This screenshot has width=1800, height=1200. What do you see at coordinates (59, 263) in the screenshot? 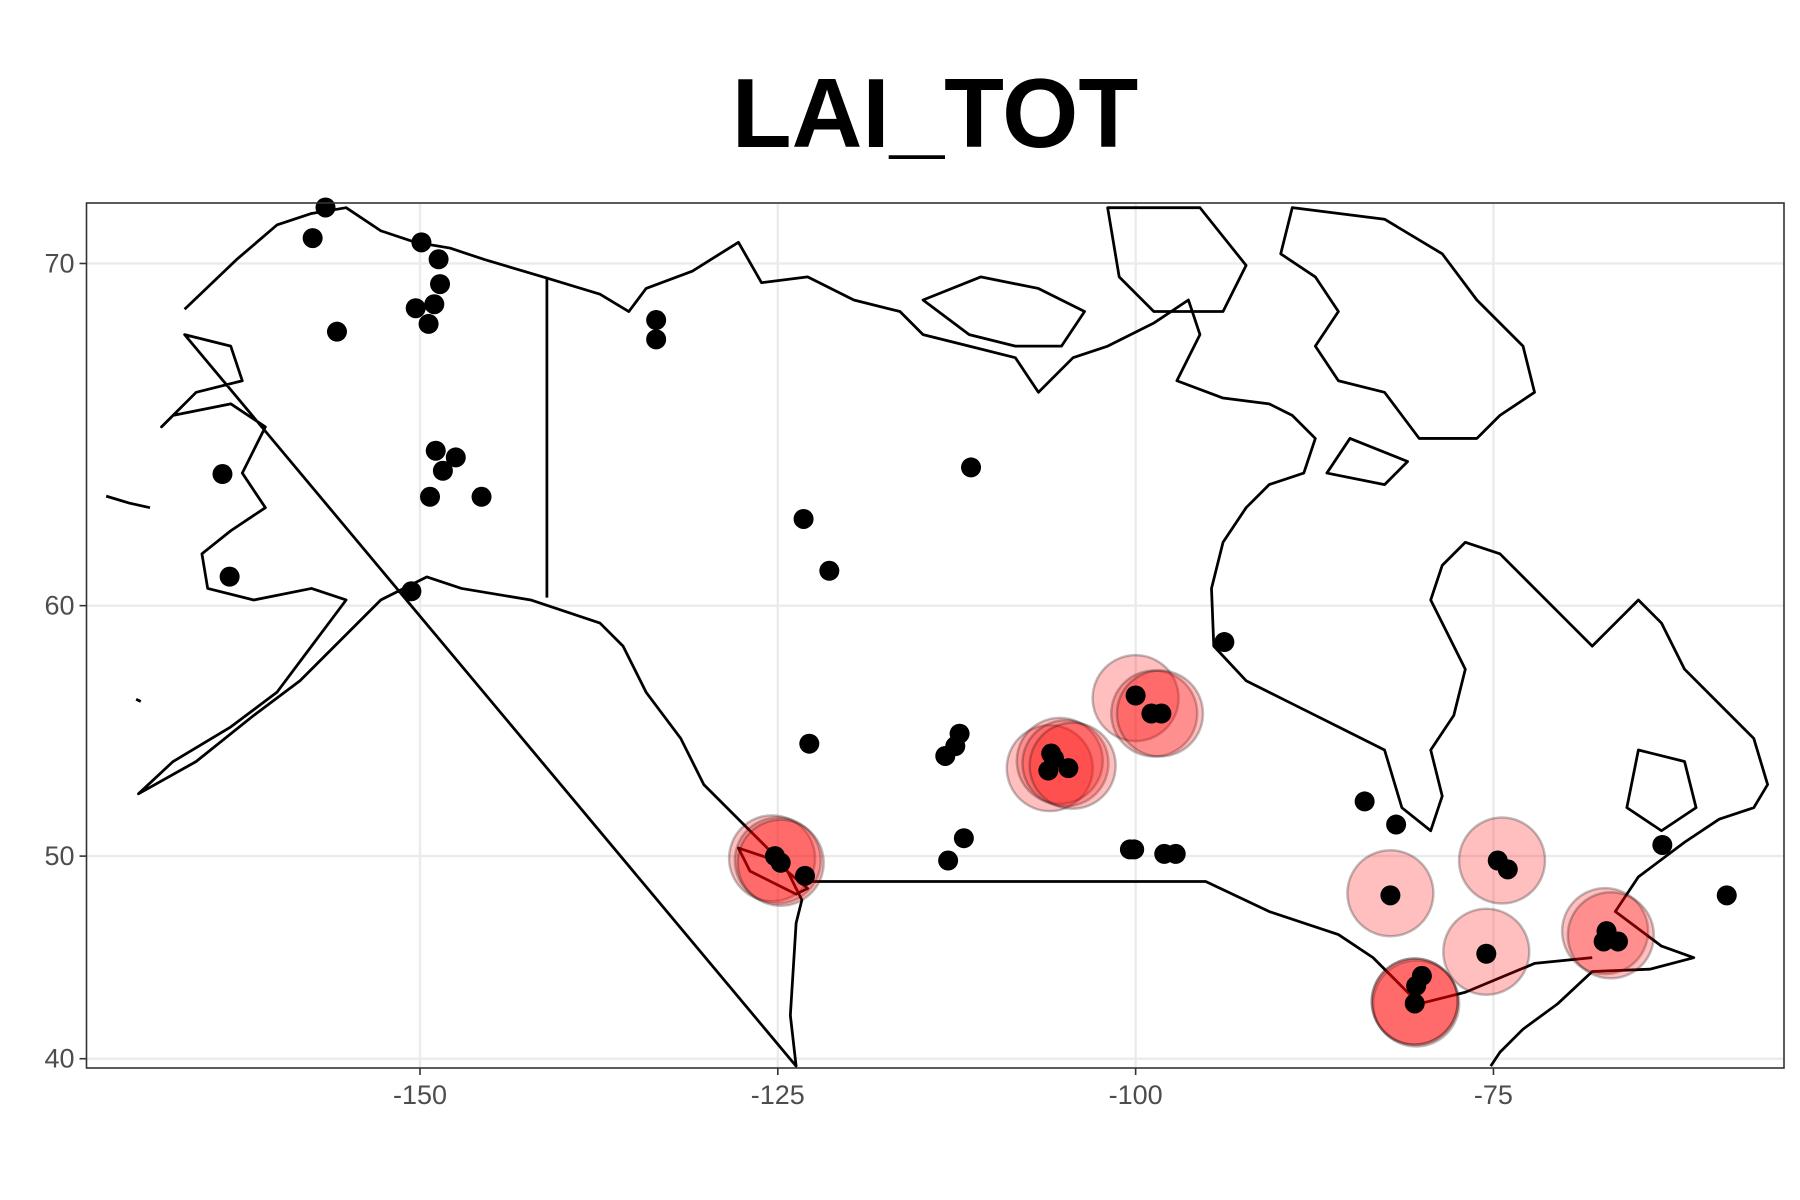
I see `y-tick-label: 70` at bounding box center [59, 263].